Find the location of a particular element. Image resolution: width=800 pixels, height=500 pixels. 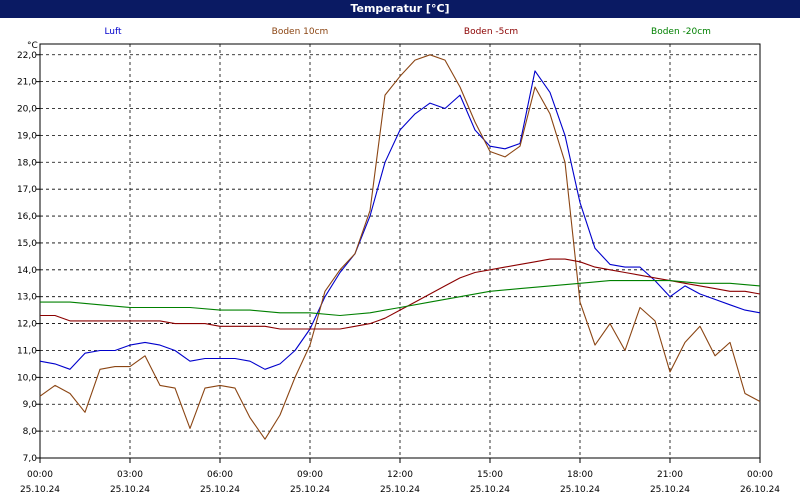

chart-title: Temperatur [°C] is located at coordinates (400, 9).